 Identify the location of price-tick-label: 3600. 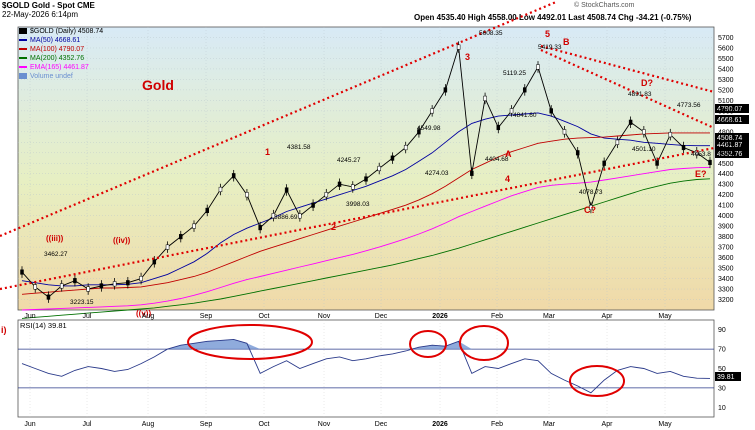
(726, 258).